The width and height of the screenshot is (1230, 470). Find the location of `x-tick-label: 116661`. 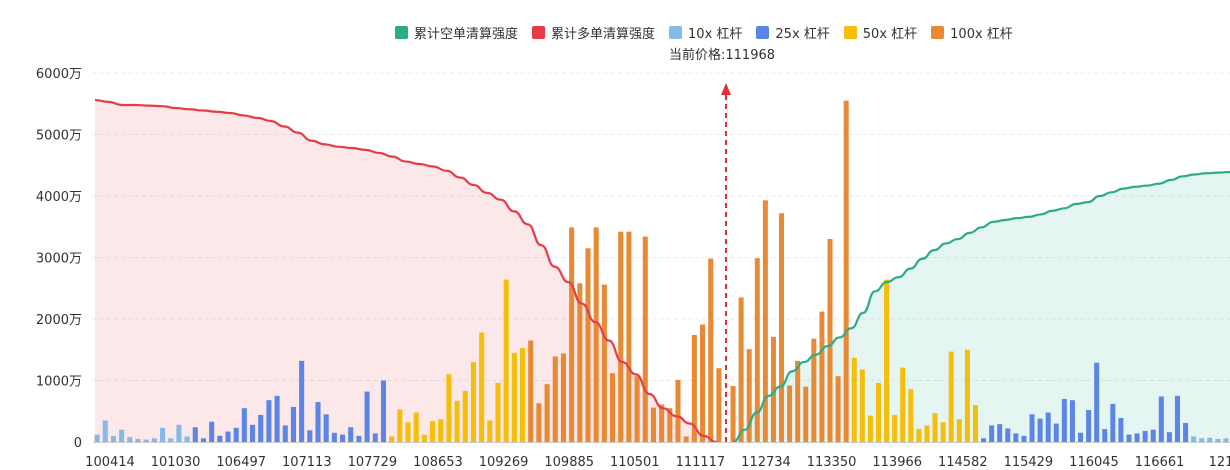

x-tick-label: 116661 is located at coordinates (1160, 462).